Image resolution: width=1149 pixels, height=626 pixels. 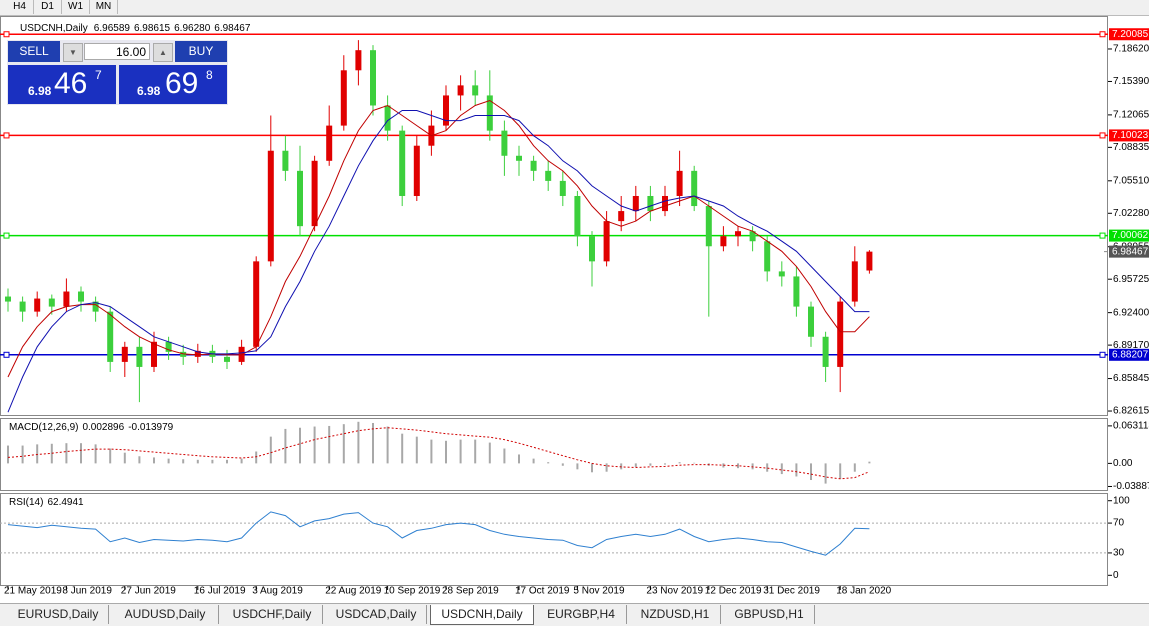 I want to click on period-button: W1, so click(x=76, y=7).